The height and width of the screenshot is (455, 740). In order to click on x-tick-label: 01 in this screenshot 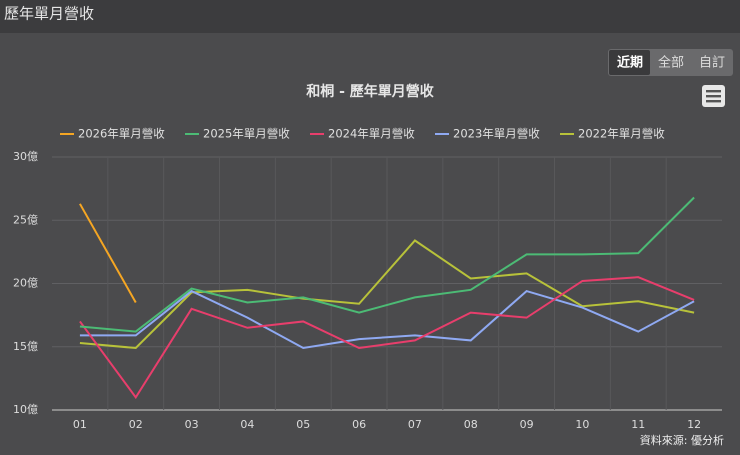, I will do `click(80, 424)`.